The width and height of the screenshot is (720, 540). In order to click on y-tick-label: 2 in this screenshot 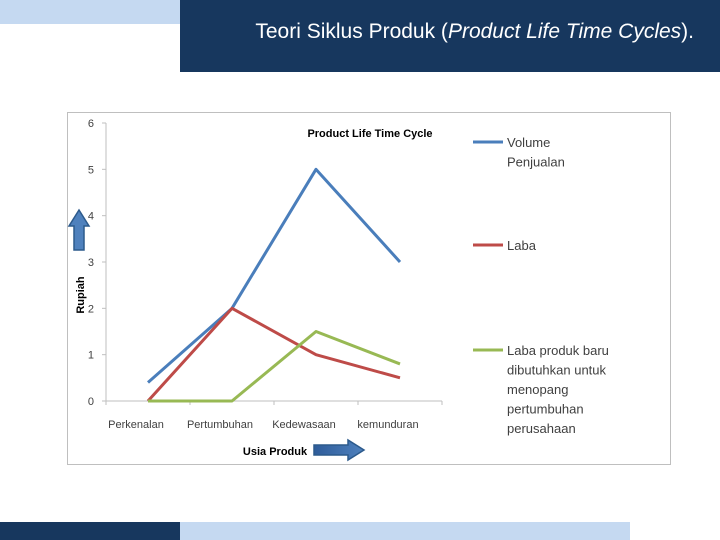, I will do `click(91, 309)`.